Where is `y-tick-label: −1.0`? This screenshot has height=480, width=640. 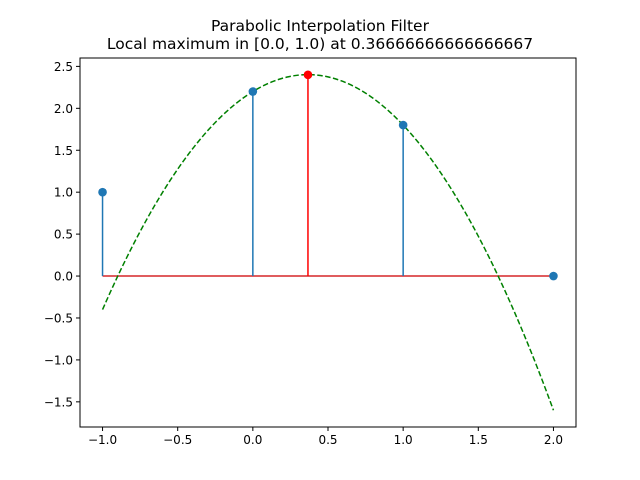
y-tick-label: −1.0 is located at coordinates (58, 360).